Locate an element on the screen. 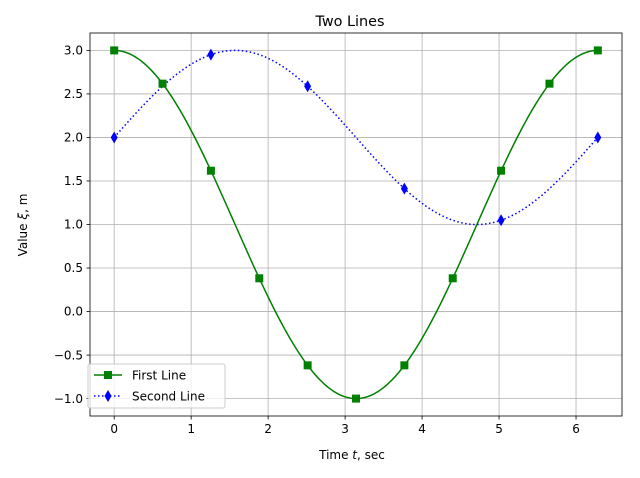  legend-marker-square is located at coordinates (108, 375).